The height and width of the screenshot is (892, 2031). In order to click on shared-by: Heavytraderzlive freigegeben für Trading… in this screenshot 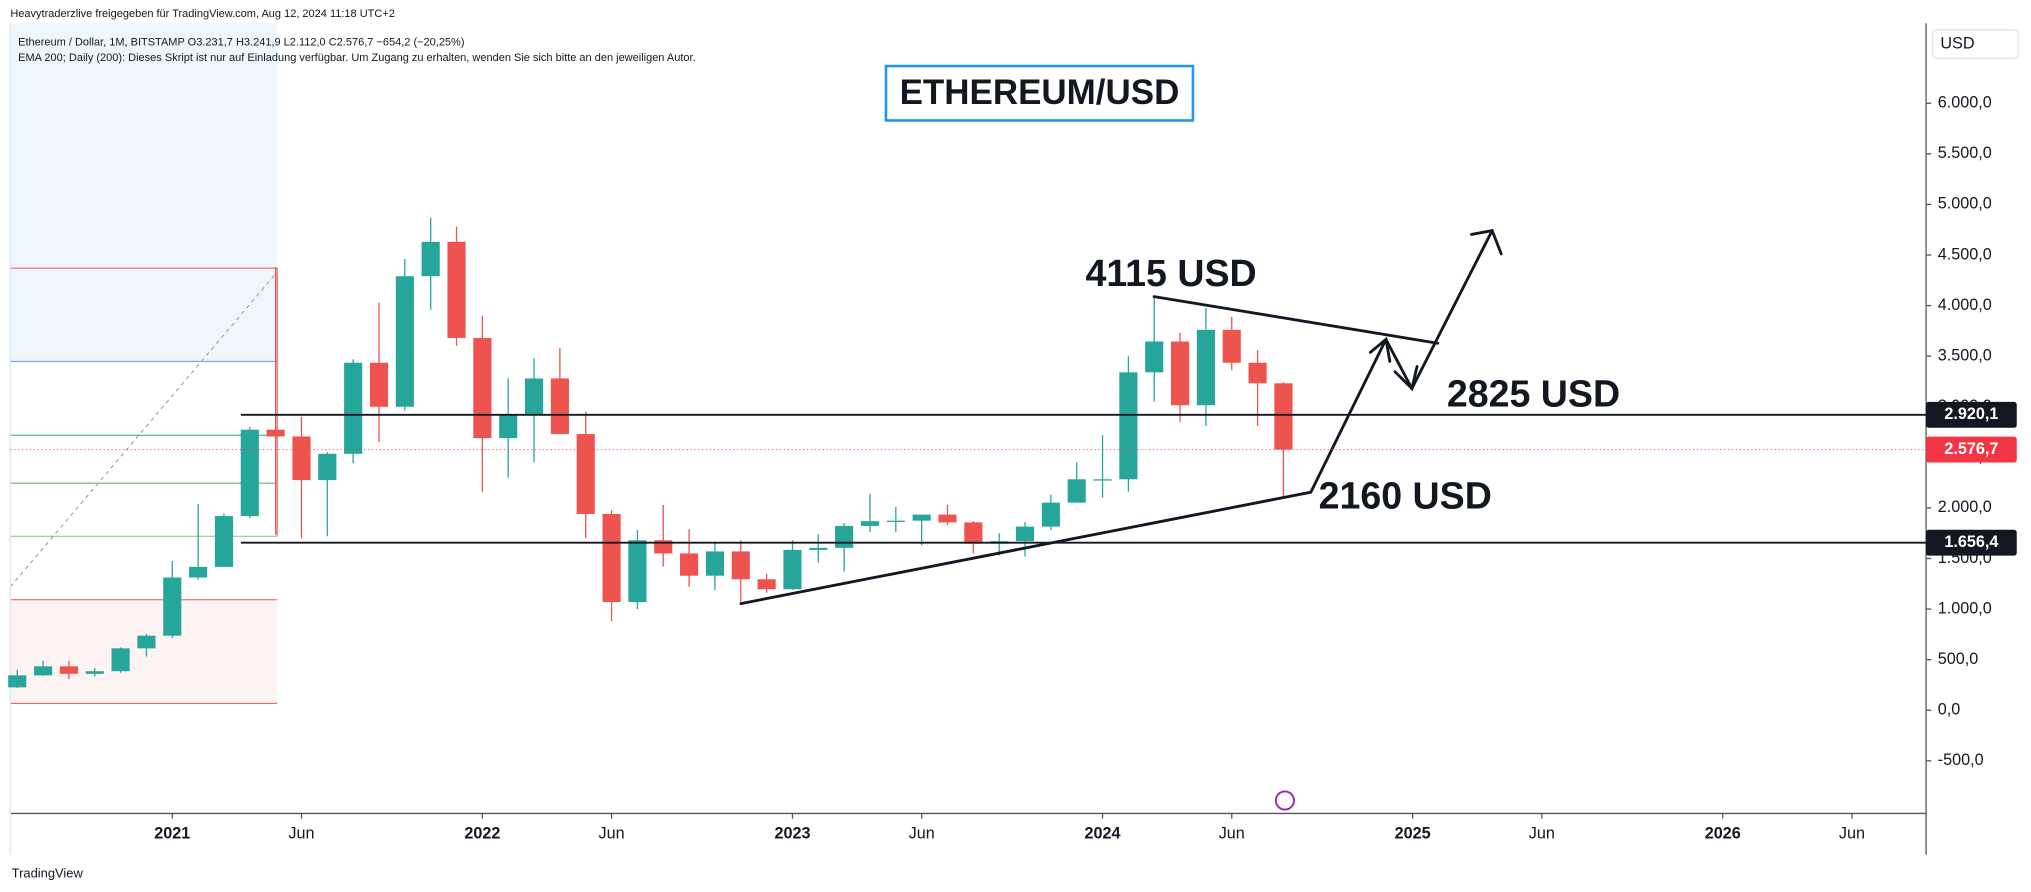, I will do `click(202, 14)`.